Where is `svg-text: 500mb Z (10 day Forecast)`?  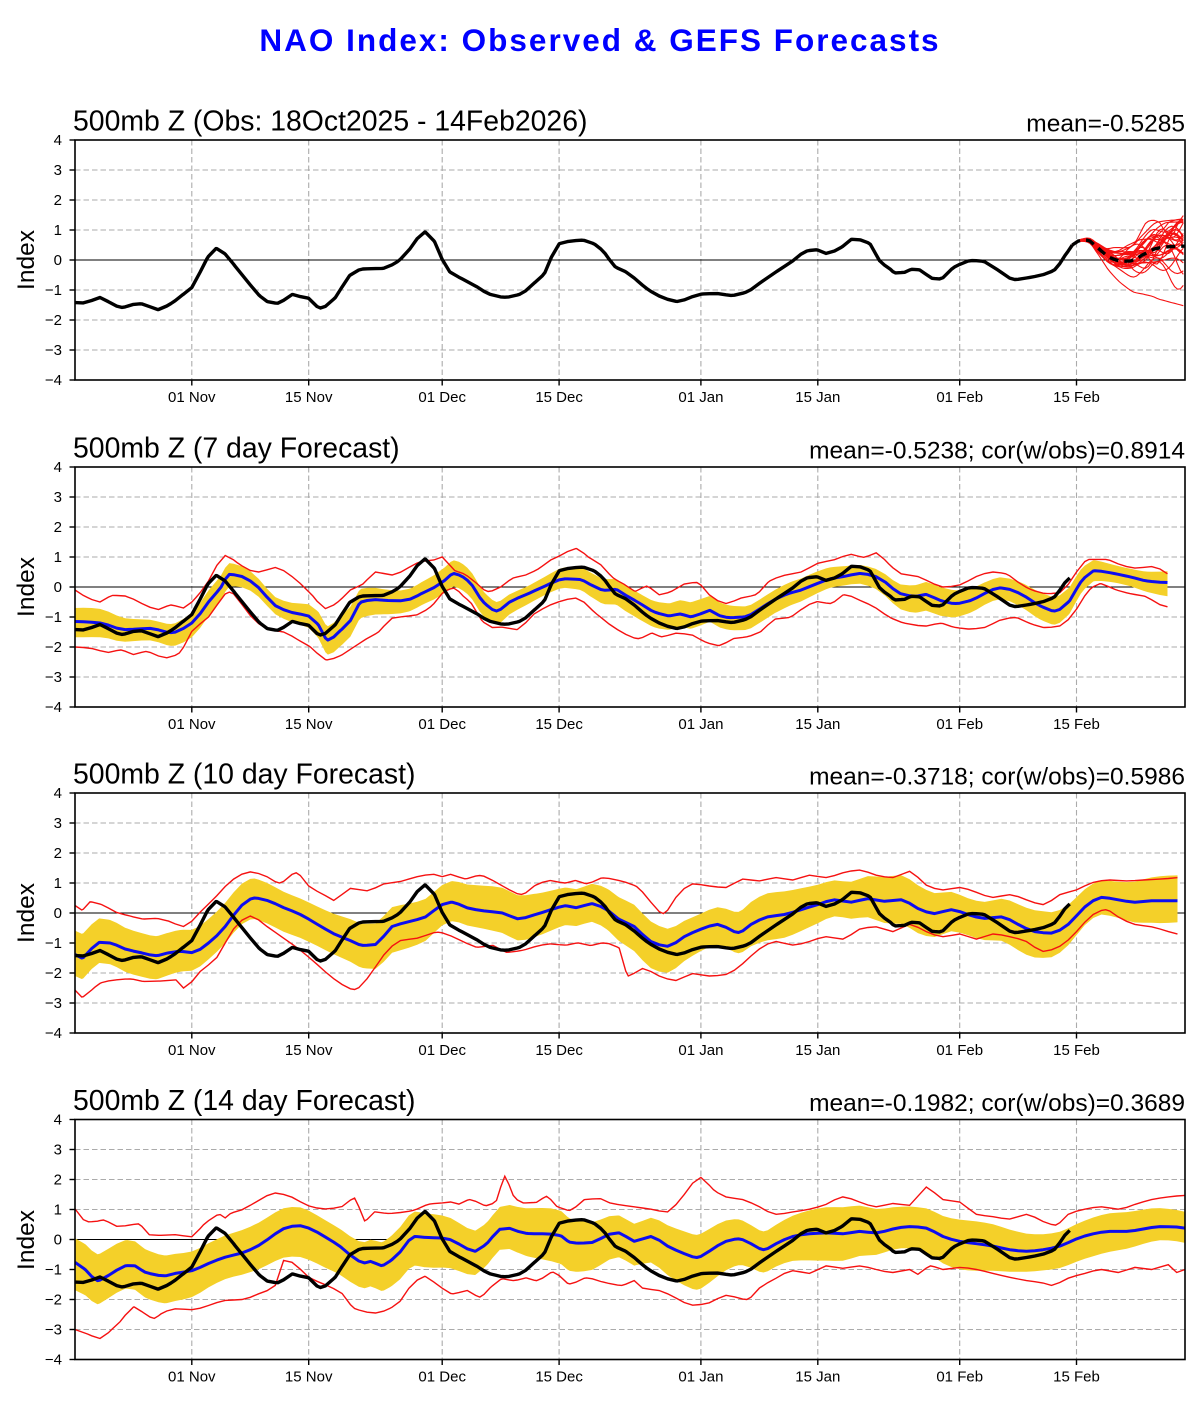 svg-text: 500mb Z (10 day Forecast) is located at coordinates (244, 775).